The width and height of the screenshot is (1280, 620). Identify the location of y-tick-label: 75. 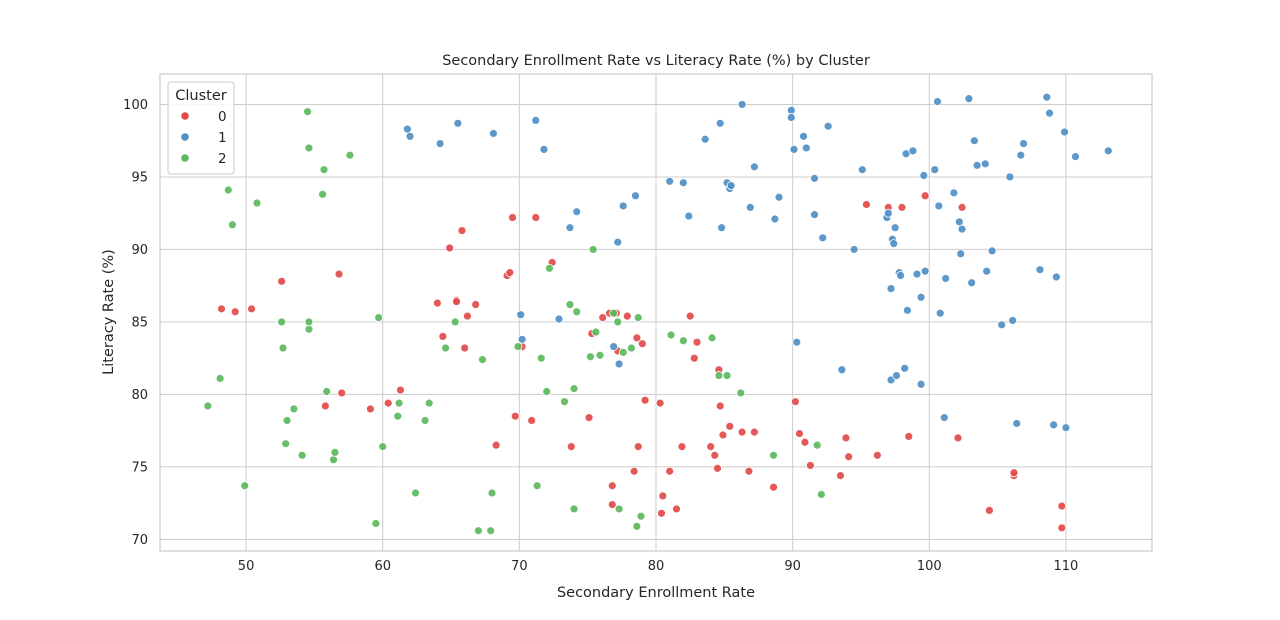
(139, 467).